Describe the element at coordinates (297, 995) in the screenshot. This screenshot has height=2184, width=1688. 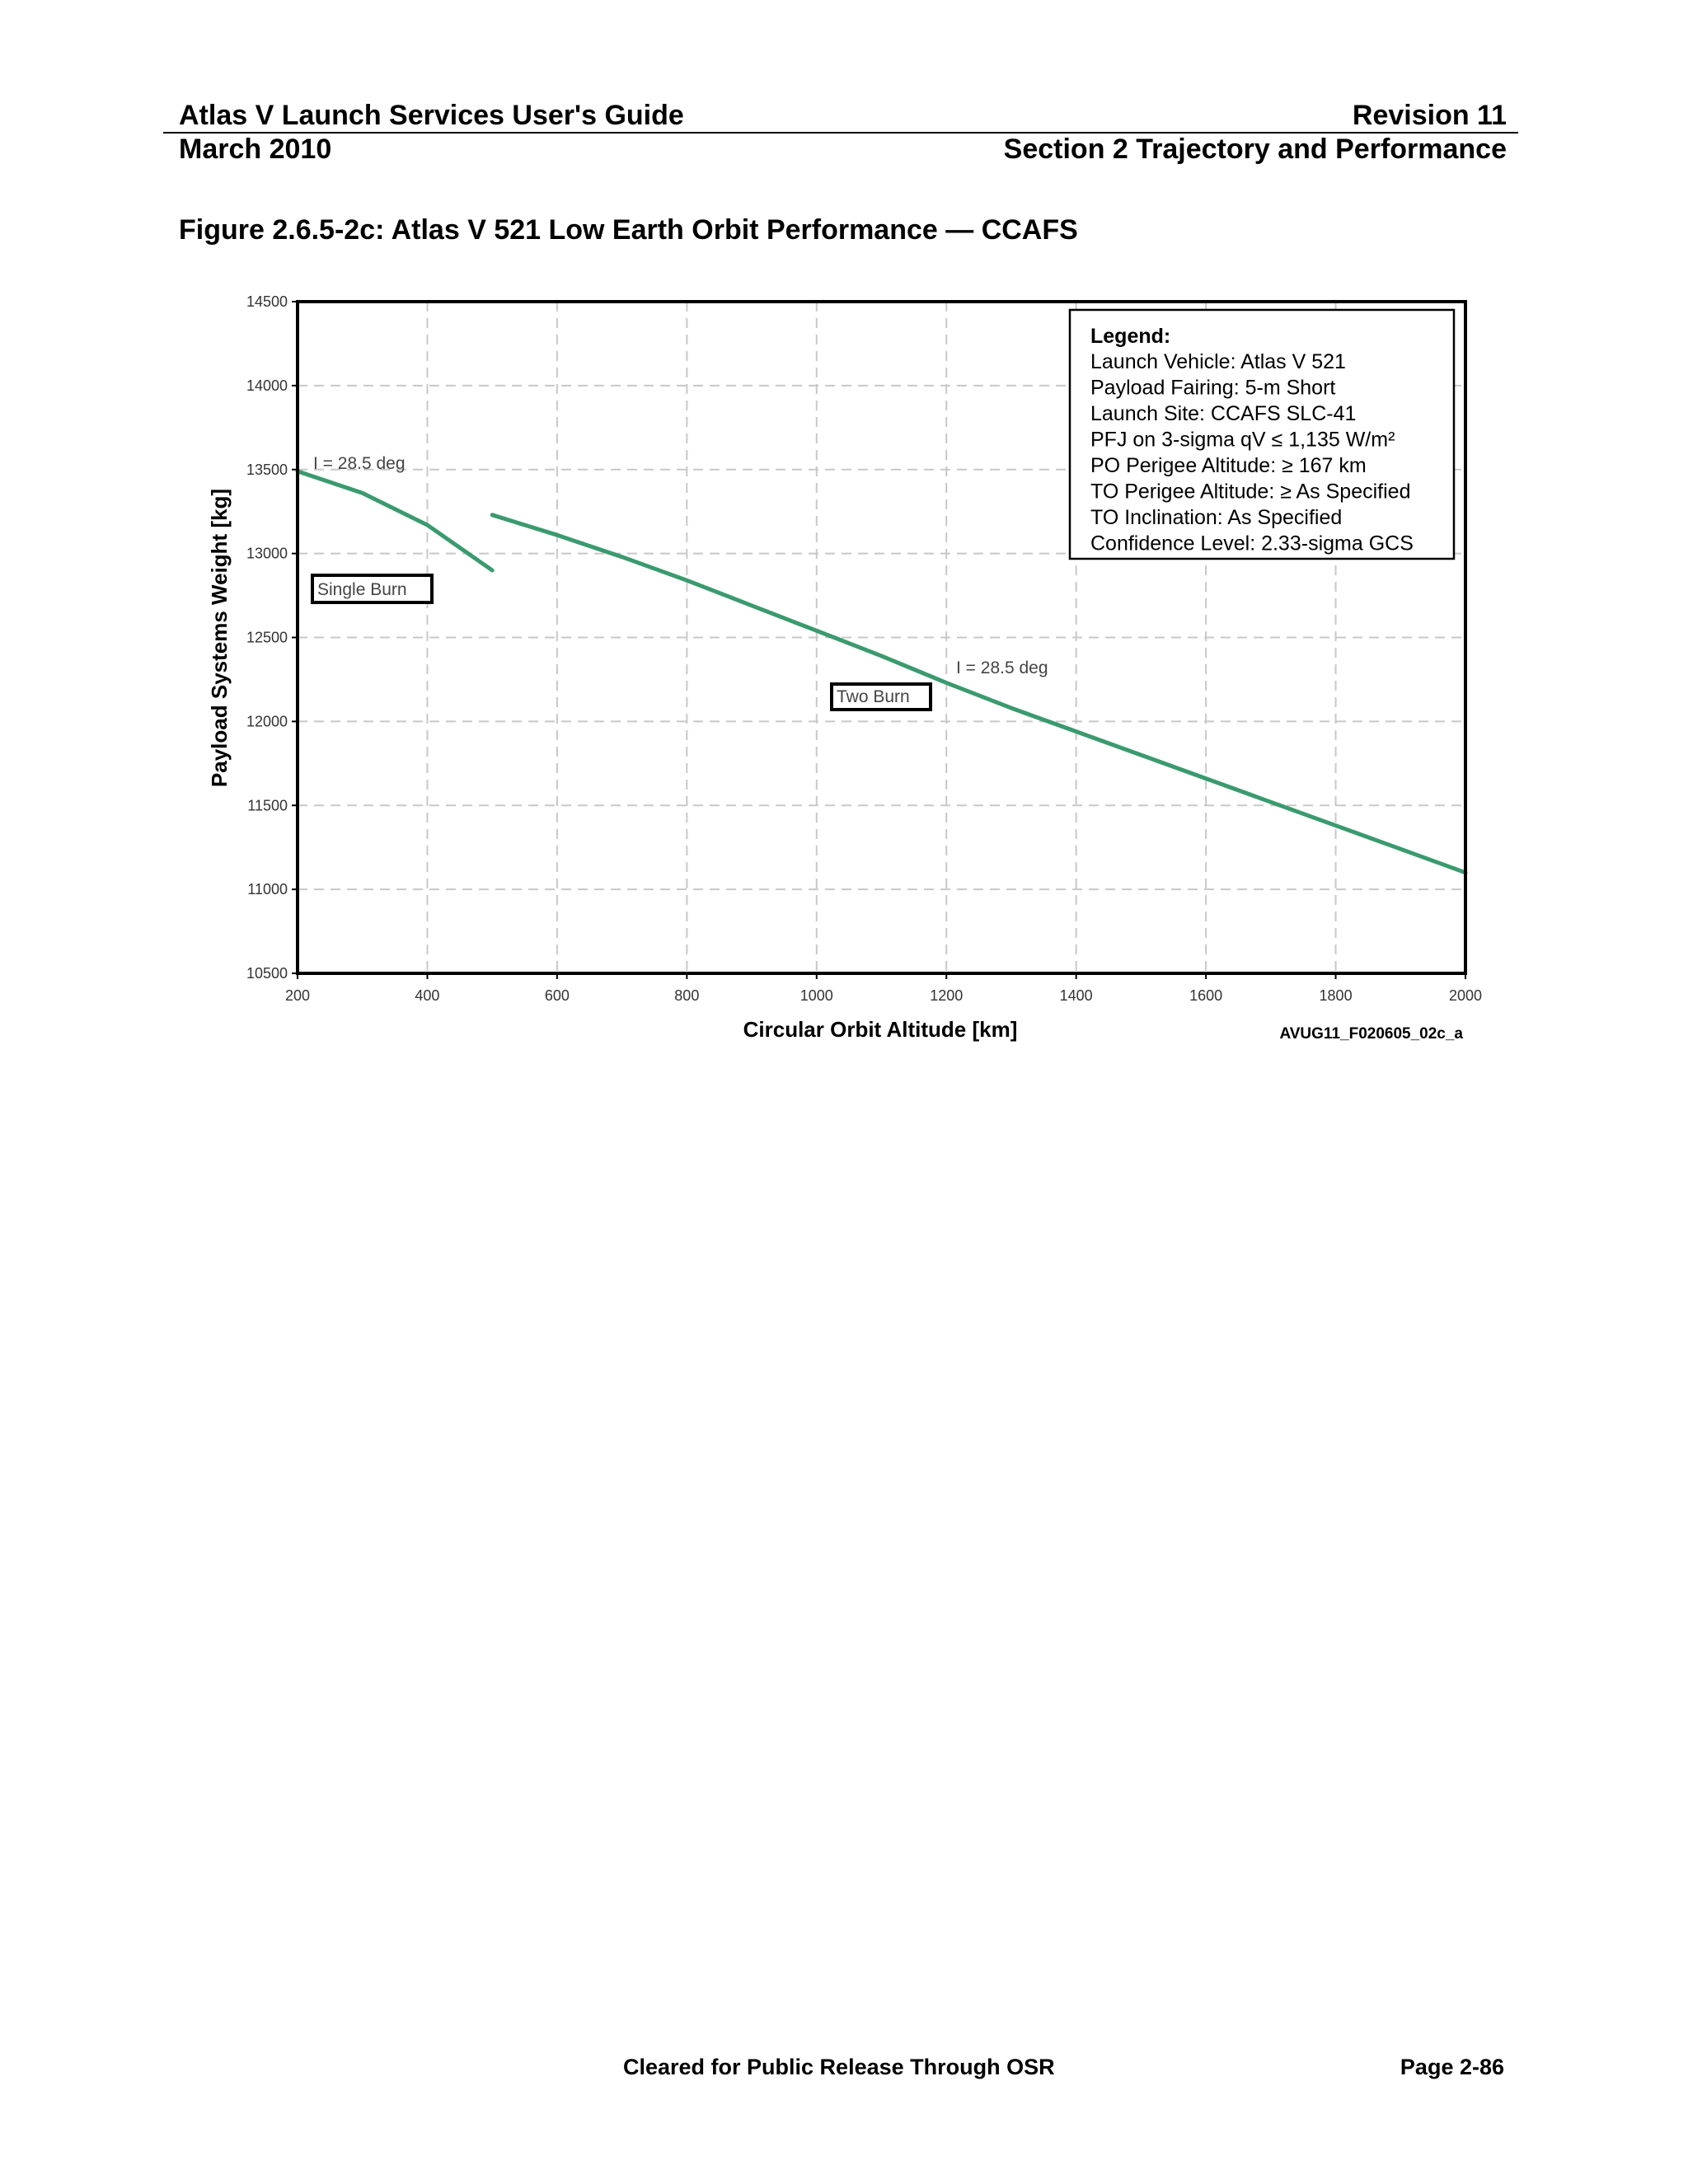
I see `x-tick-label: 200` at that location.